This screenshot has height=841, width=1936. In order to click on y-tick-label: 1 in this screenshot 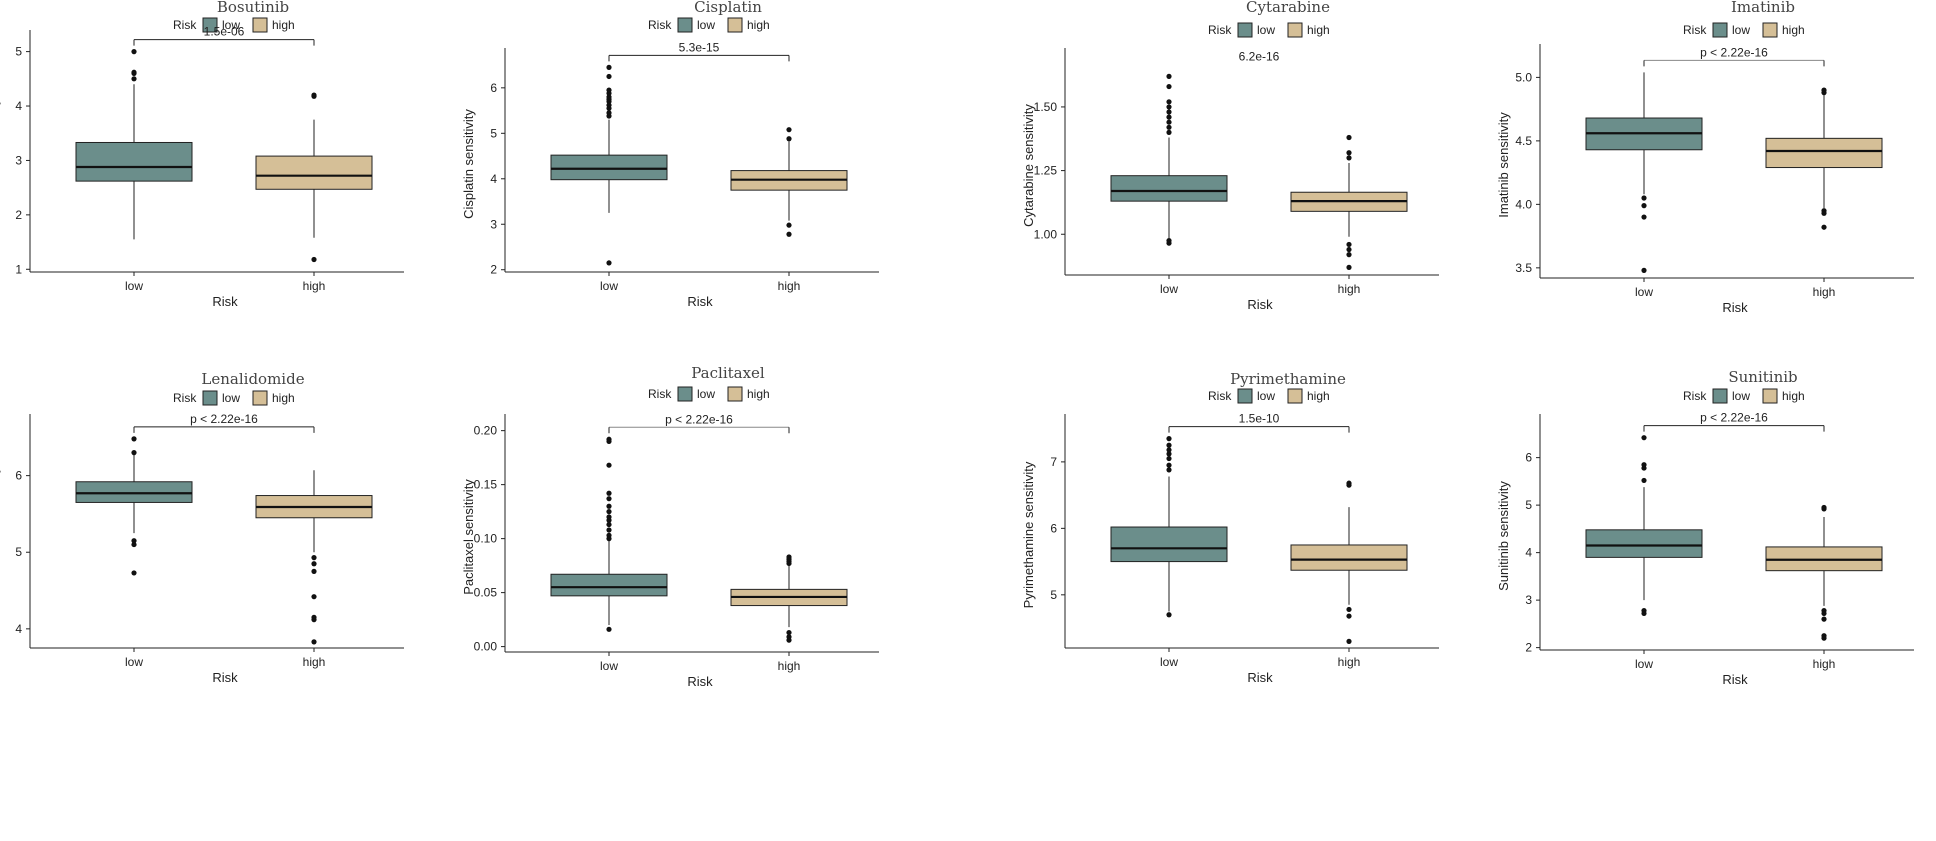, I will do `click(18, 269)`.